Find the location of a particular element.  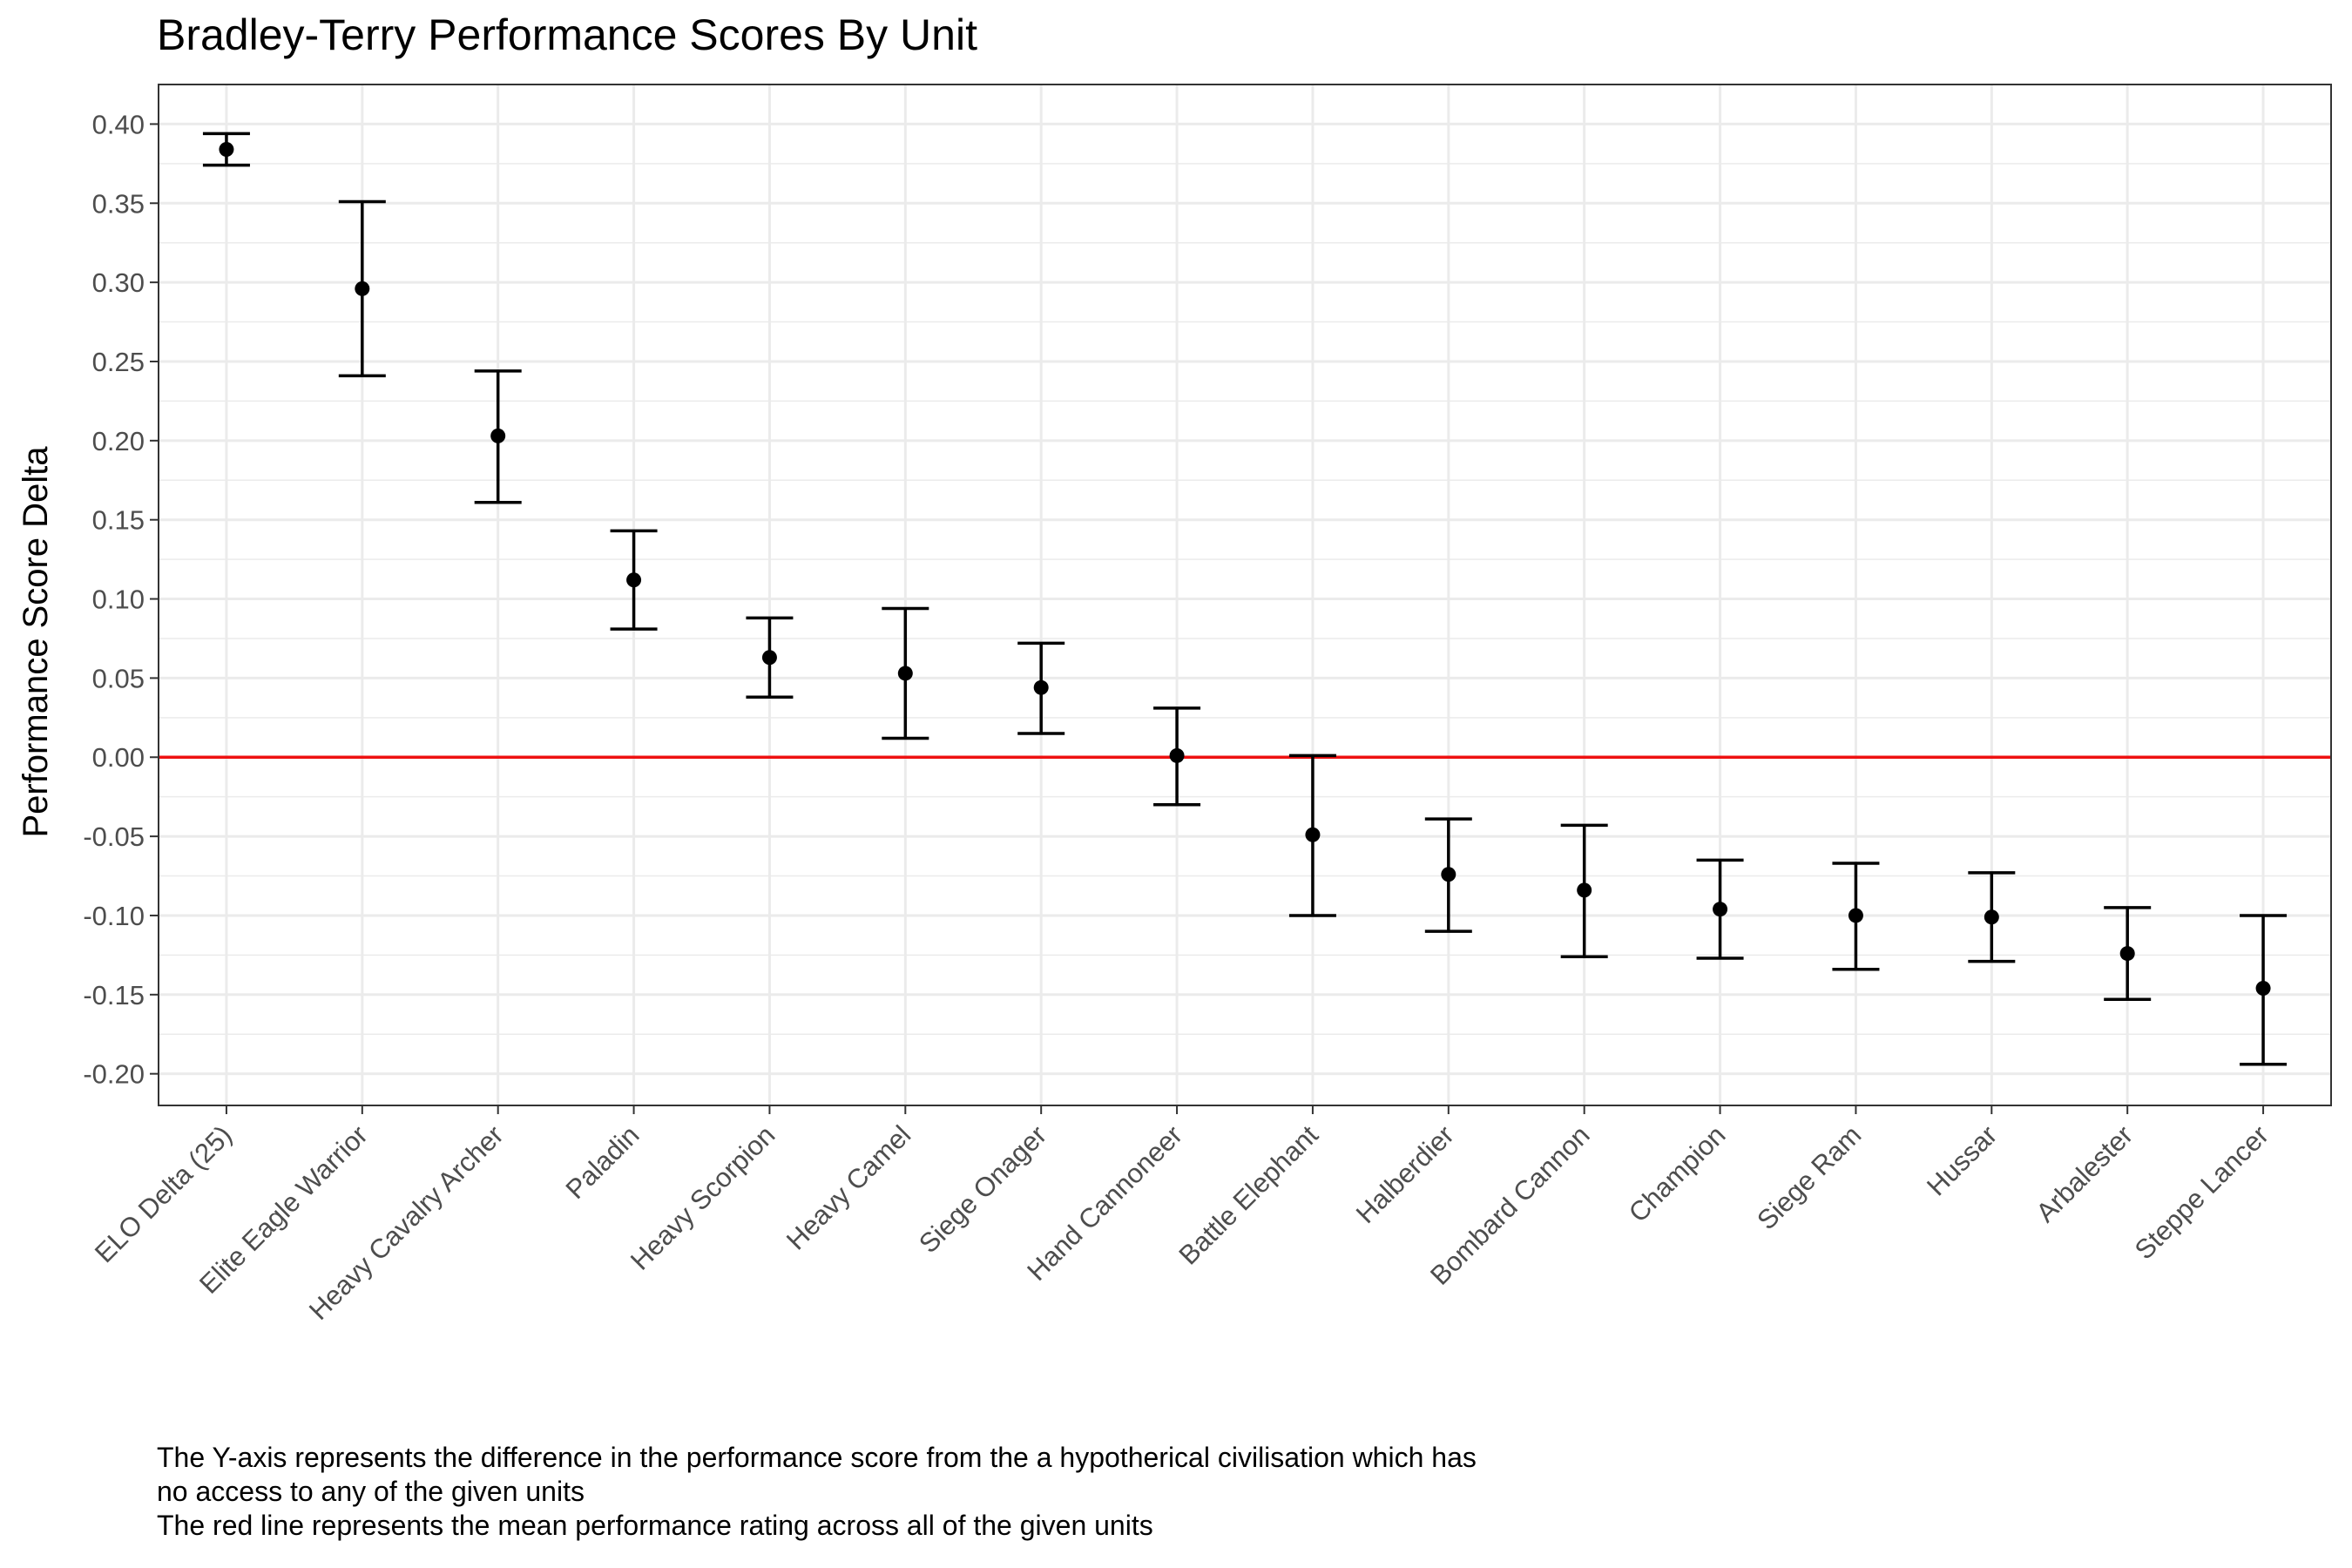

x-tick-label: ELO Delta (25) is located at coordinates (163, 1193).